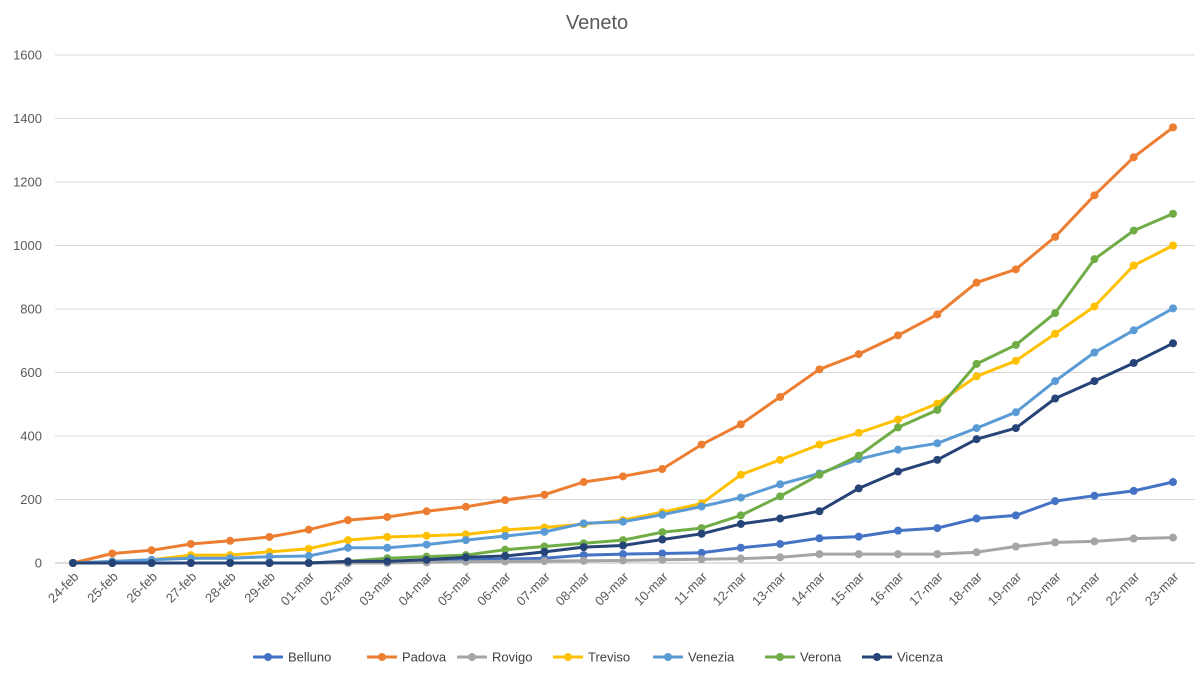  Describe the element at coordinates (533, 588) in the screenshot. I see `x-tick-label: 07-mar` at that location.